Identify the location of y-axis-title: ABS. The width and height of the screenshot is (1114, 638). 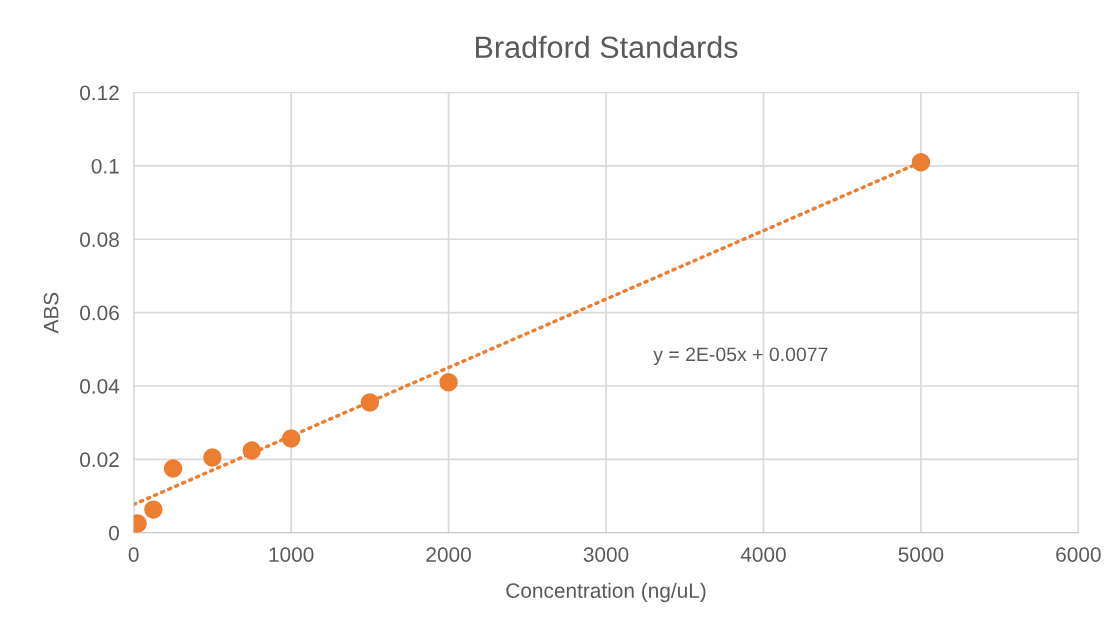
(51, 313).